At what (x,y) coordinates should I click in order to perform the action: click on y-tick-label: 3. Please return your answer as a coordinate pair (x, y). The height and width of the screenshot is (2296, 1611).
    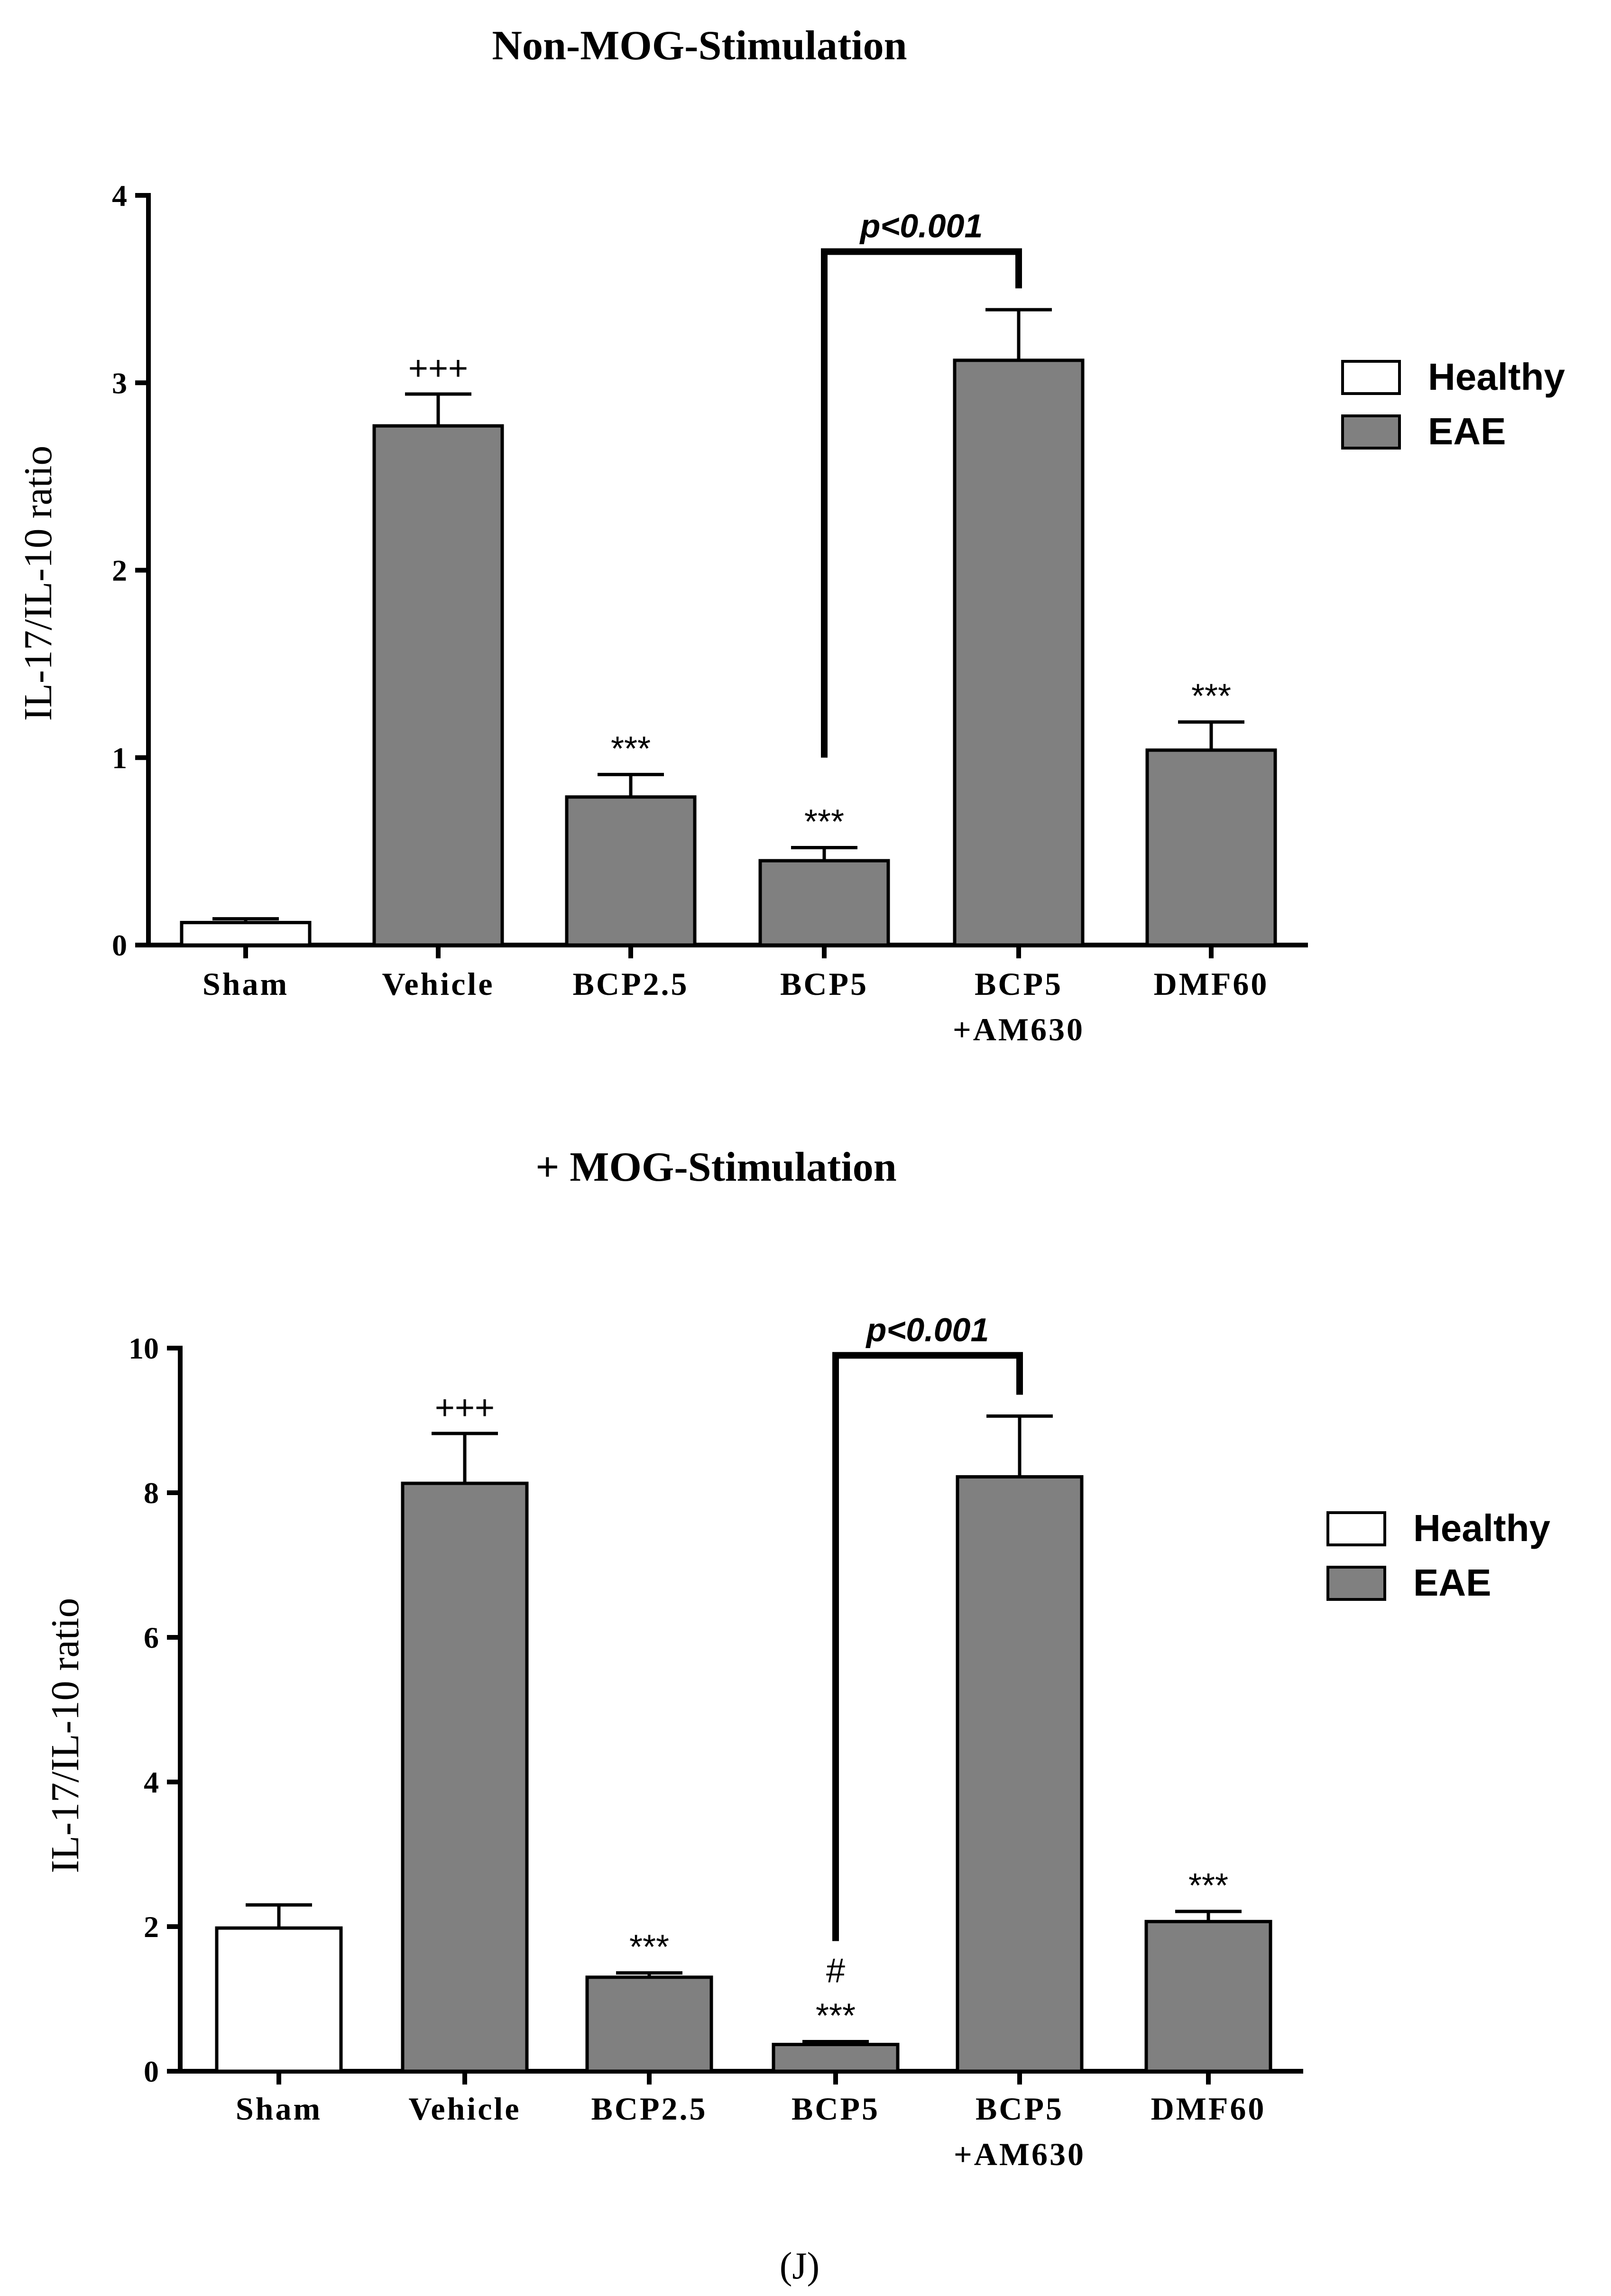
    Looking at the image, I should click on (119, 383).